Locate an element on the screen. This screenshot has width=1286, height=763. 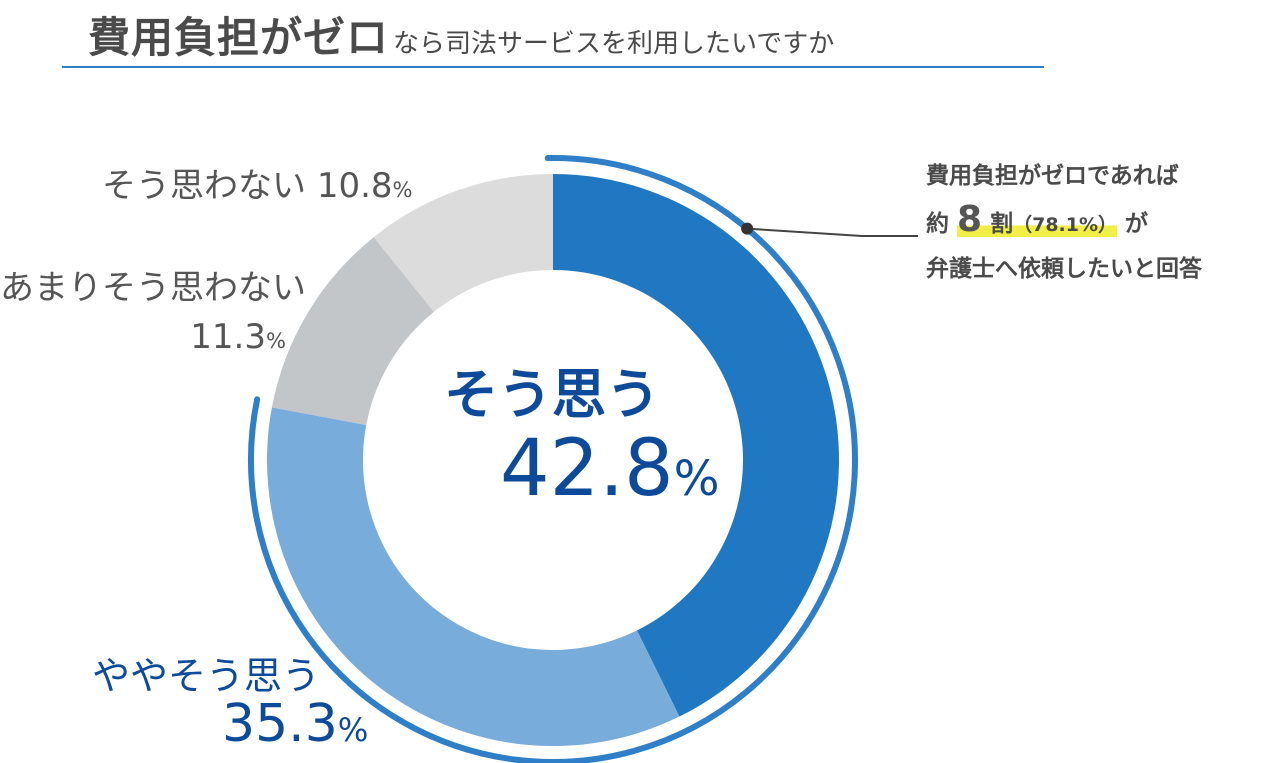
callout-prefix: 約 is located at coordinates (937, 224).